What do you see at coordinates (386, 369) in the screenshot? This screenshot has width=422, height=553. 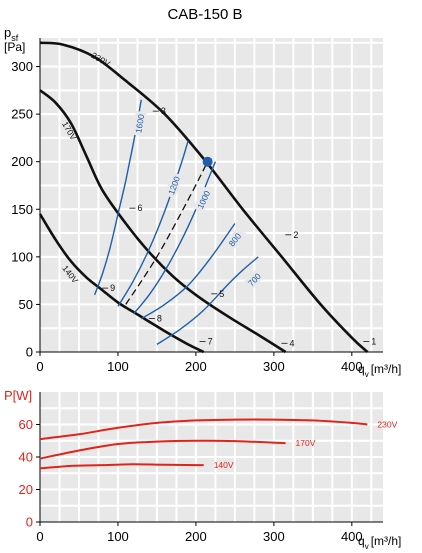 I see `x-axis-unit: [m³/h]` at bounding box center [386, 369].